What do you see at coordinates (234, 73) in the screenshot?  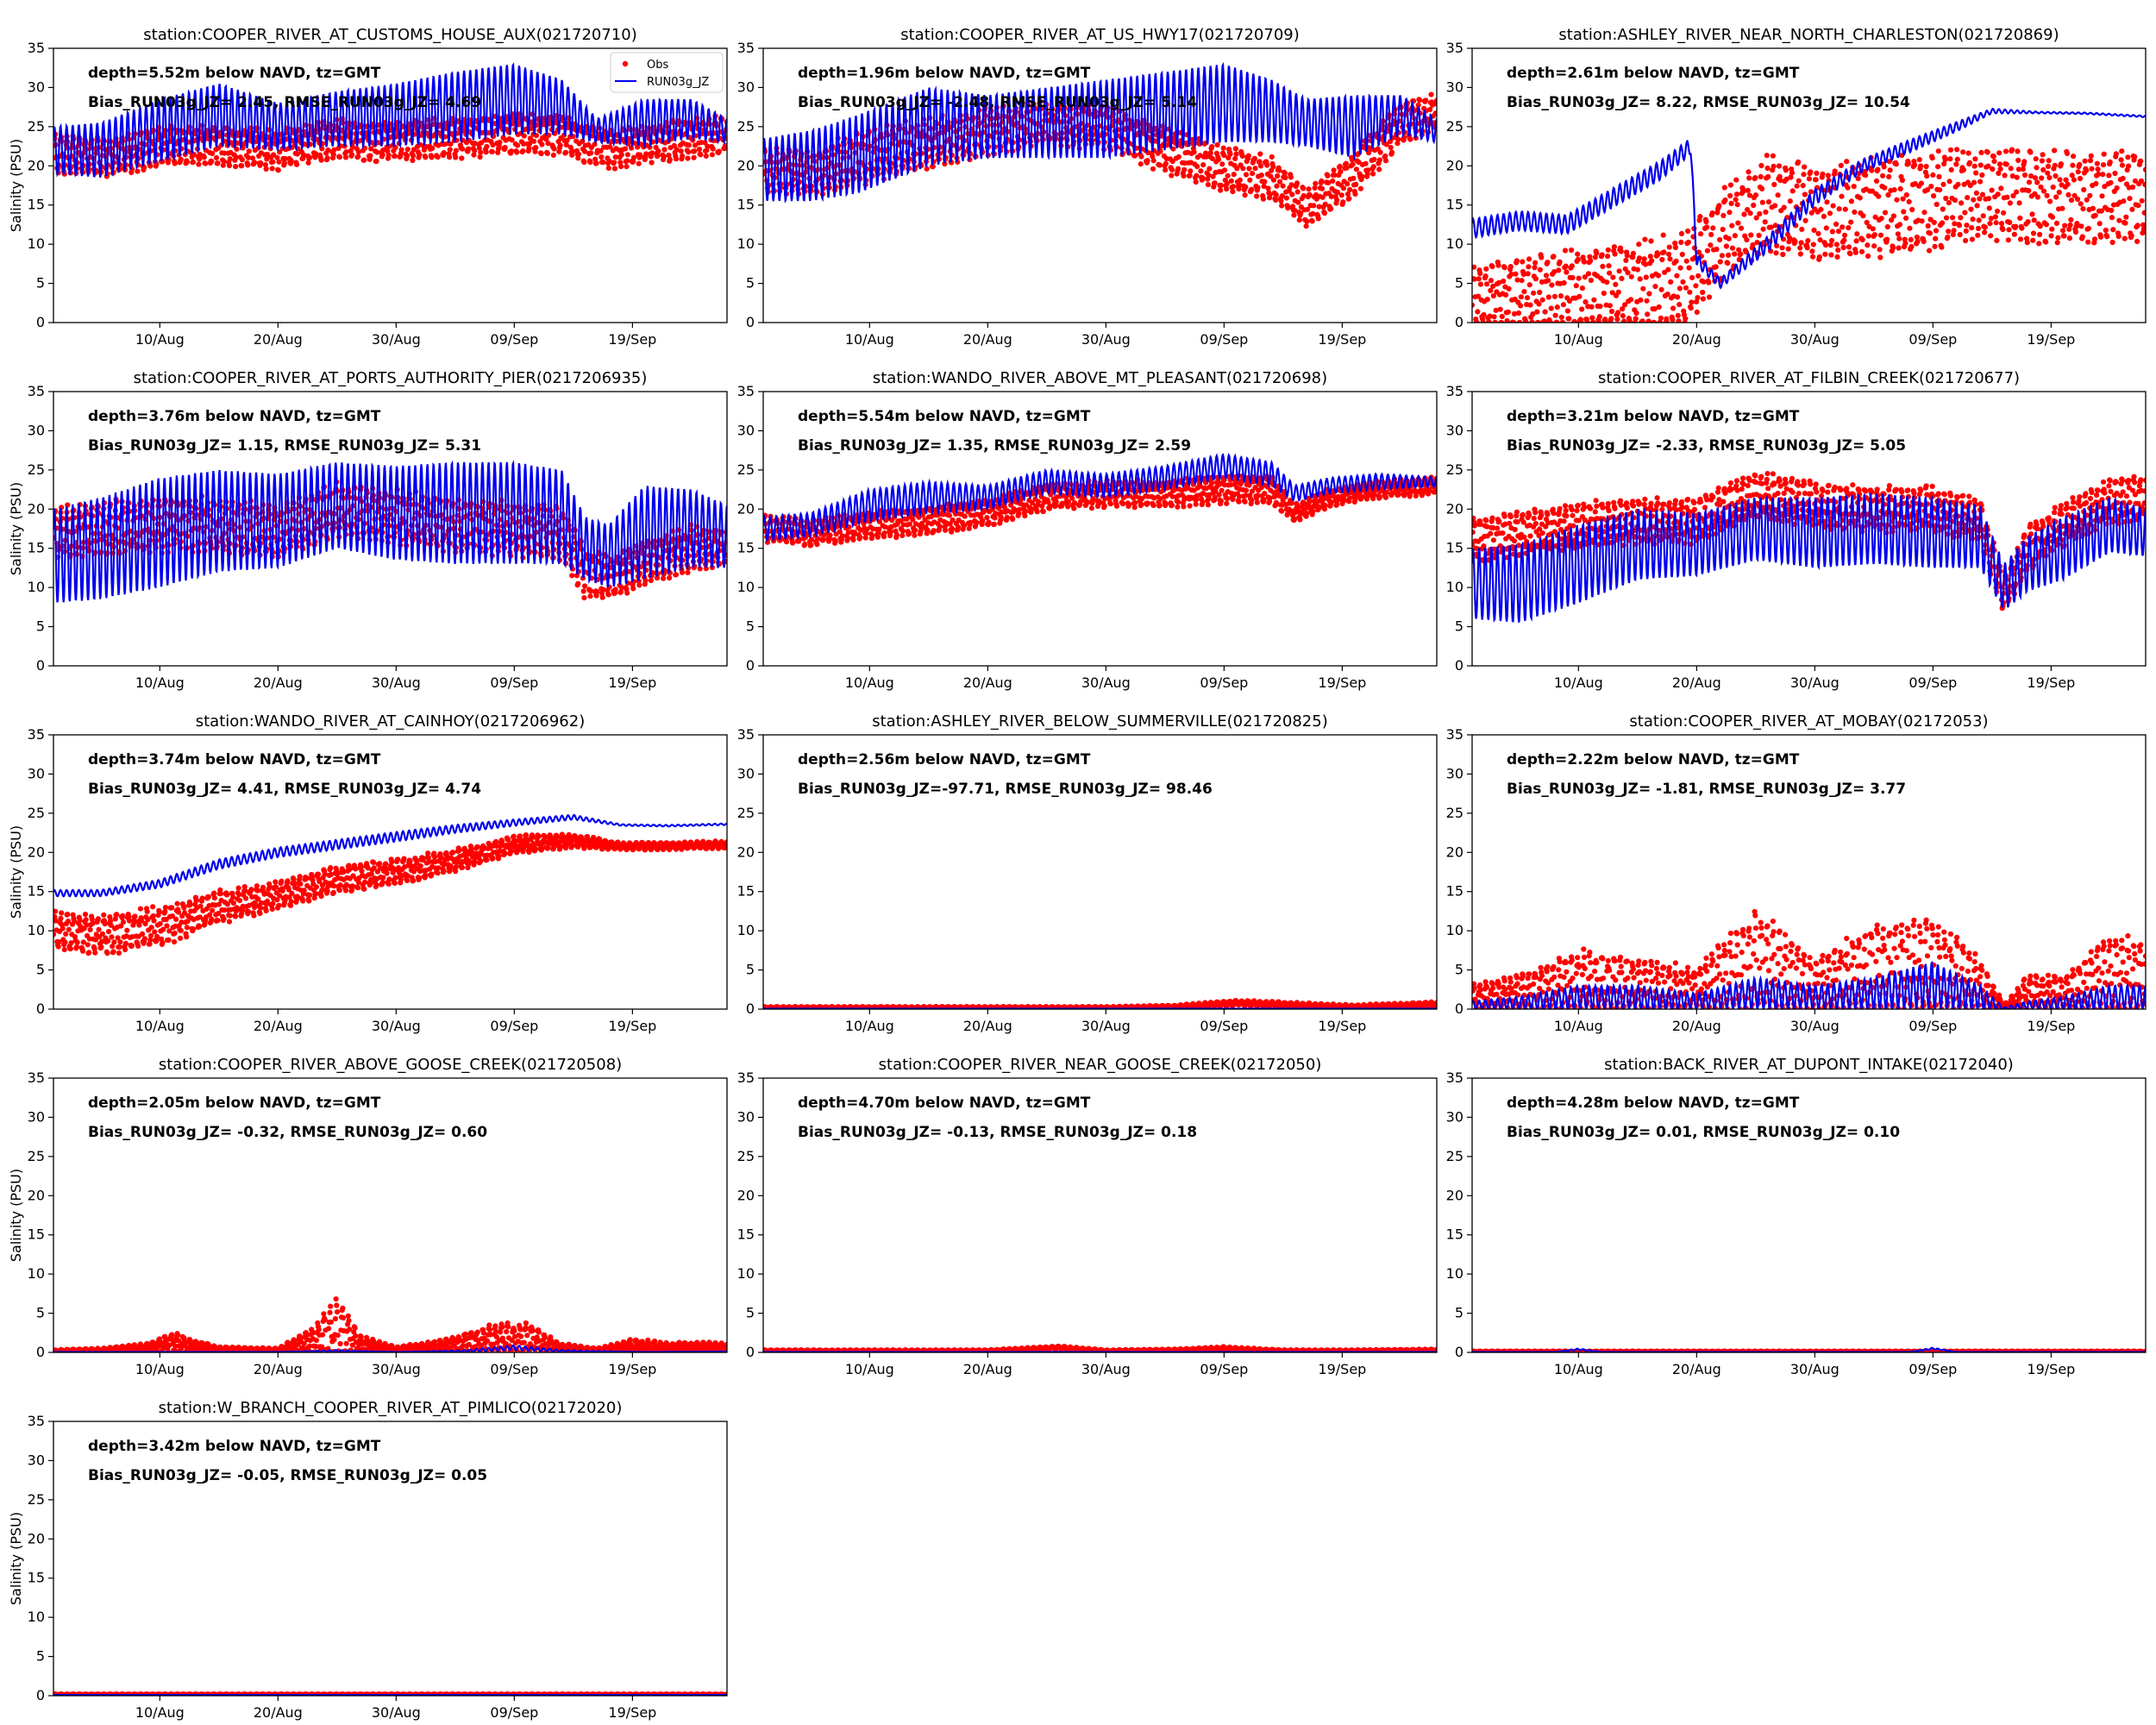 I see `depth-annotation: depth=5.52m below NAVD, tz=GMT` at bounding box center [234, 73].